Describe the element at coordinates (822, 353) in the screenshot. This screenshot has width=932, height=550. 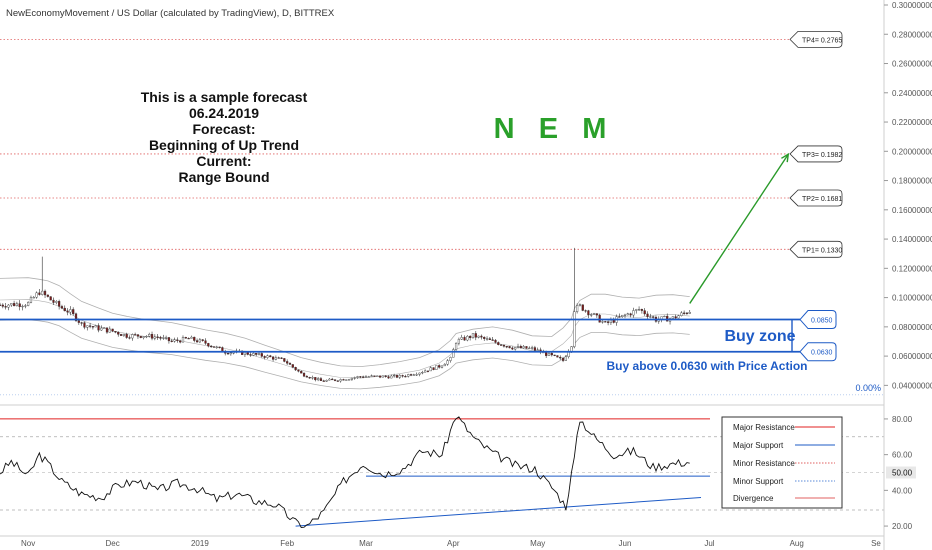
I see `buy-zone-value: 0.0630` at that location.